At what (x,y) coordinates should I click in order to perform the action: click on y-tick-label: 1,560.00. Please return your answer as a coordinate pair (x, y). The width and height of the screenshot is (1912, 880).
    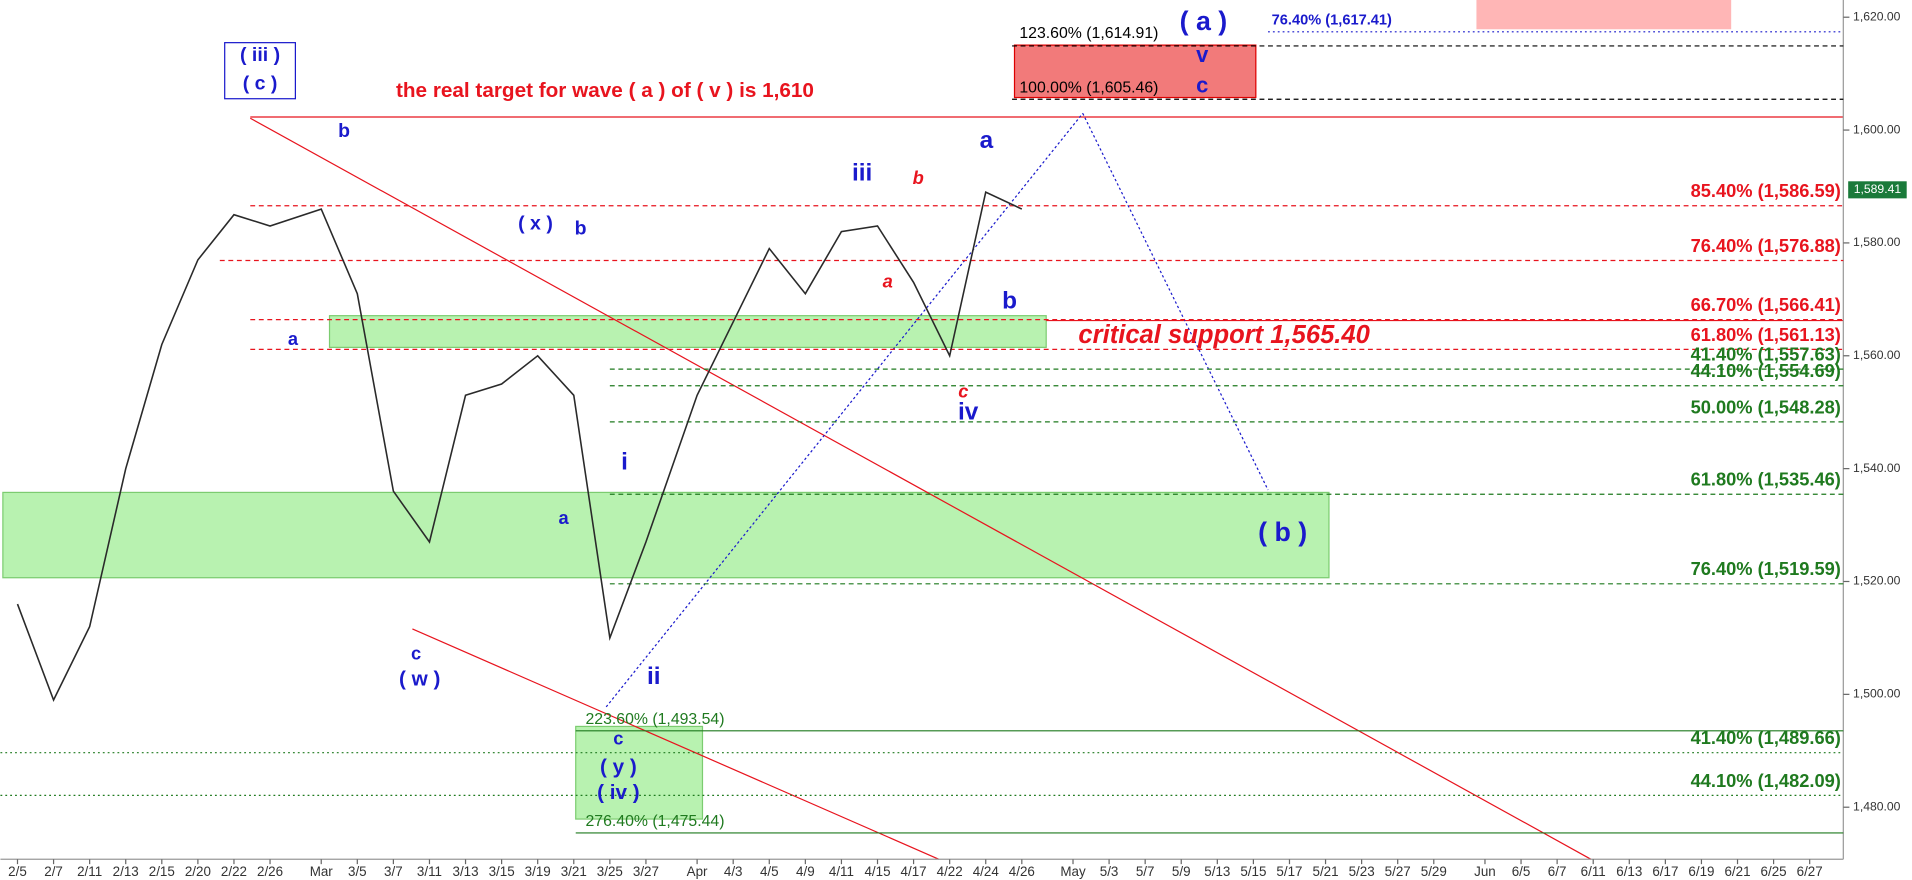
    Looking at the image, I should click on (1877, 355).